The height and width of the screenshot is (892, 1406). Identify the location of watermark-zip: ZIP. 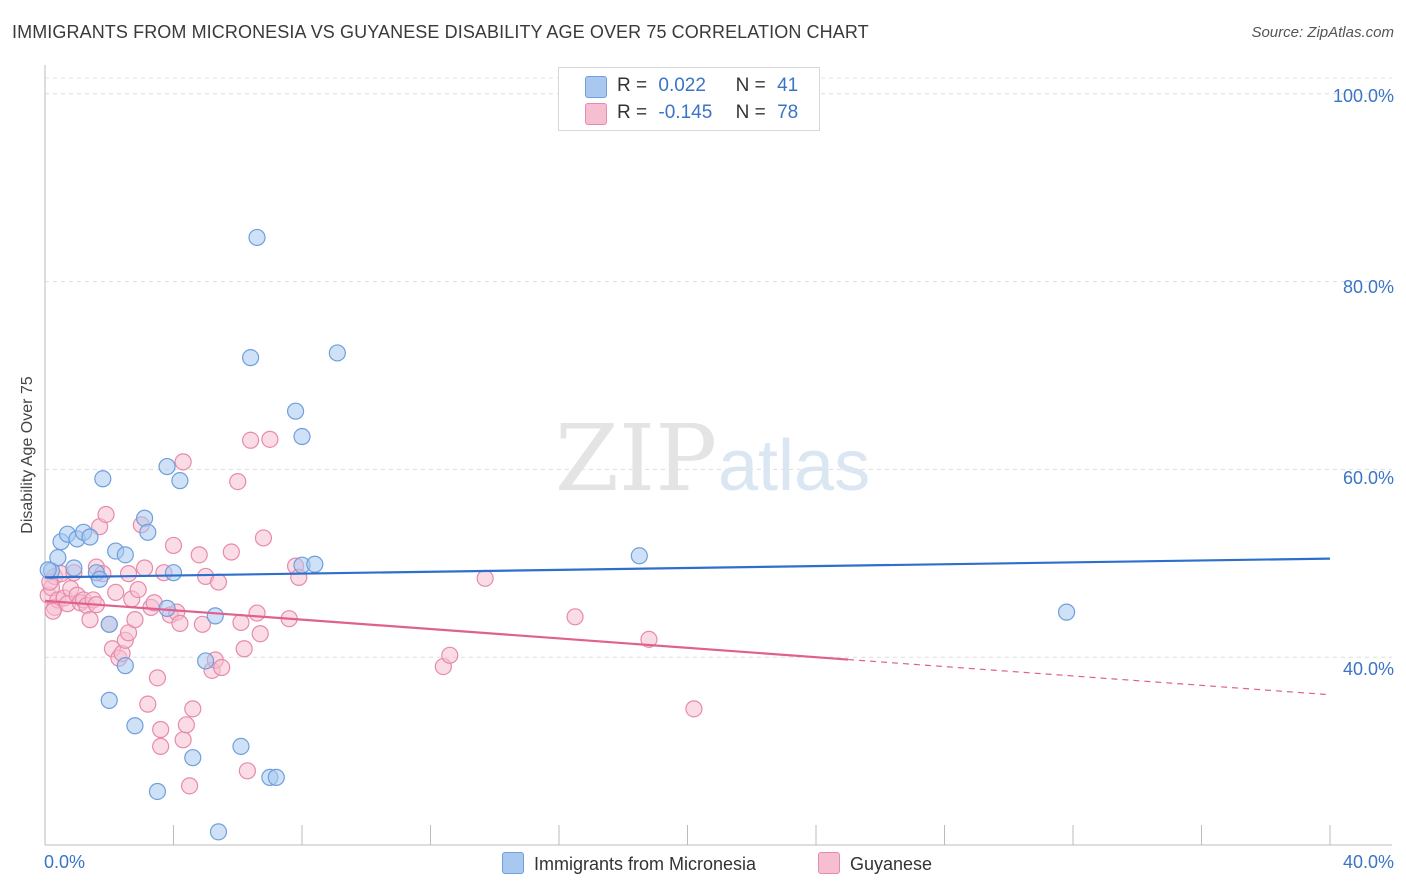
(636, 458).